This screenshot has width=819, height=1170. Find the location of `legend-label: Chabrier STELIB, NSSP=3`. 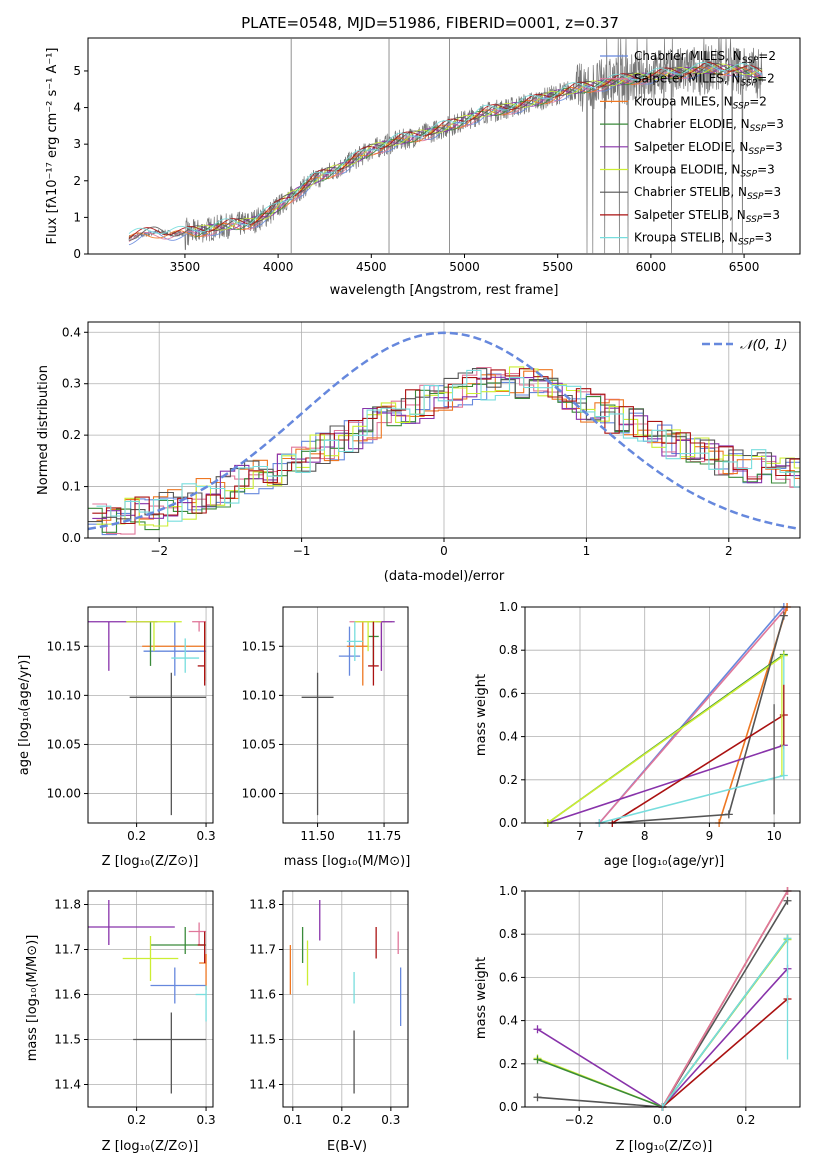

legend-label: Chabrier STELIB, NSSP=3 is located at coordinates (707, 193).